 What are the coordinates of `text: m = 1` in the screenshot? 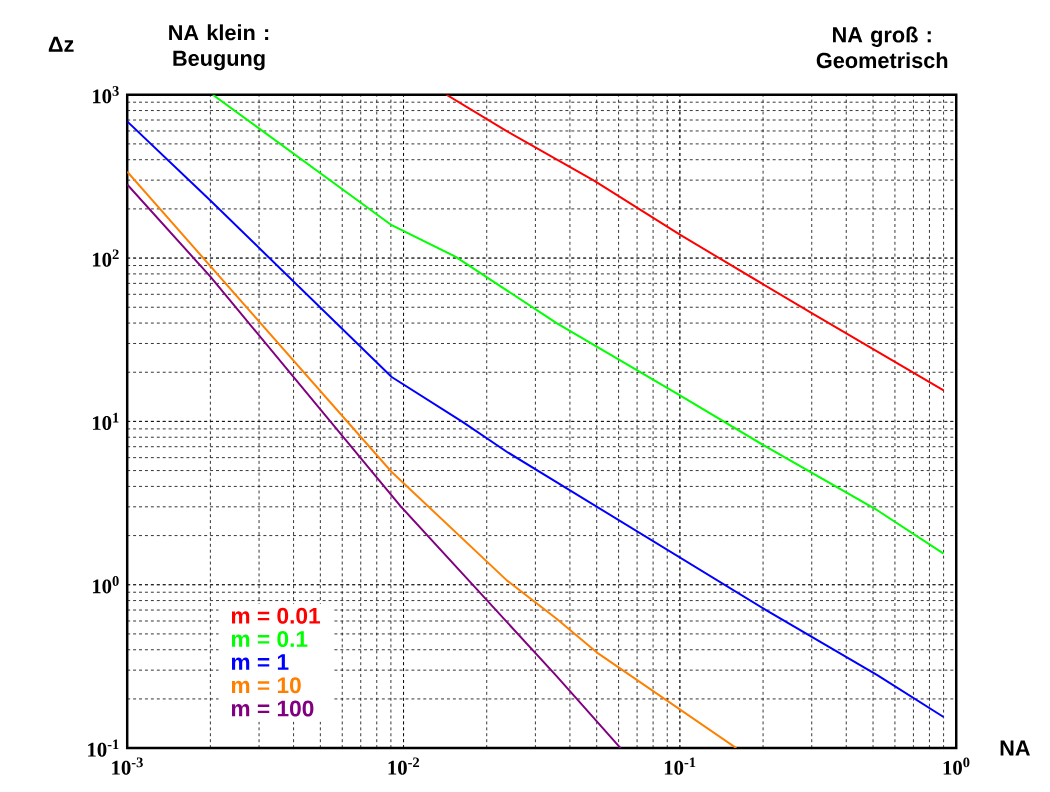 It's located at (260, 662).